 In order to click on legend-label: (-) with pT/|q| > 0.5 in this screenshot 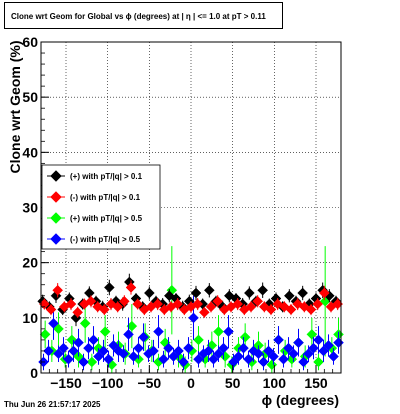, I will do `click(105, 239)`.